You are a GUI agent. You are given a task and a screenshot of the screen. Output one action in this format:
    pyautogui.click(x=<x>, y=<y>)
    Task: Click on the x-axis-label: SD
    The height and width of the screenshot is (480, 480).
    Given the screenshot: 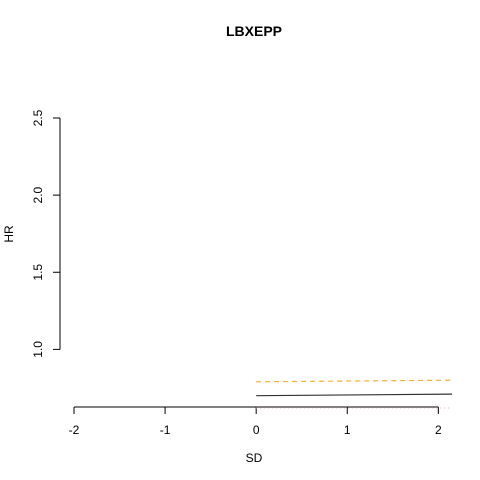 What is the action you would take?
    pyautogui.click(x=254, y=458)
    